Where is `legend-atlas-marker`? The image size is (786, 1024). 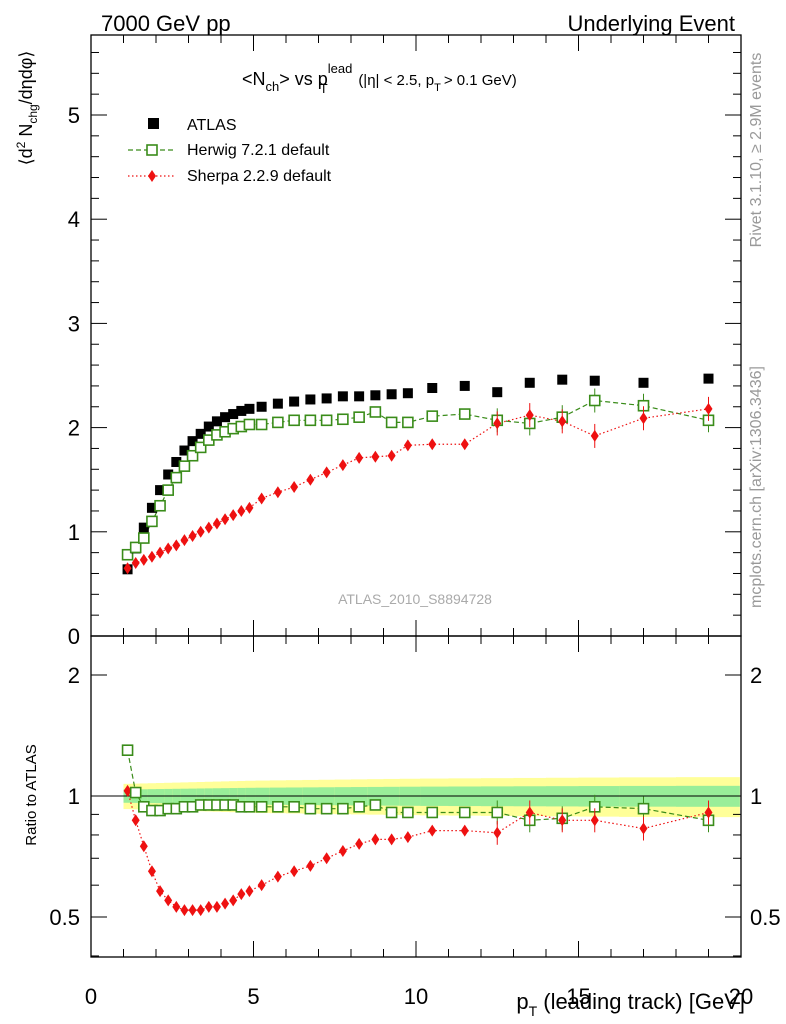
legend-atlas-marker is located at coordinates (153, 123).